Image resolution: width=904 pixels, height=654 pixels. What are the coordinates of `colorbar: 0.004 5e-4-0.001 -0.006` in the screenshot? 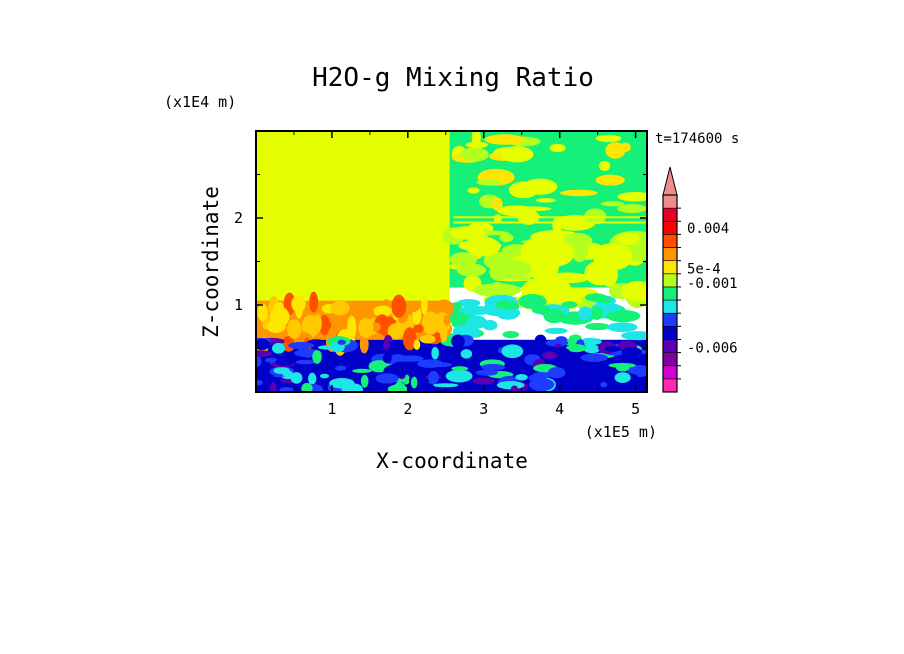 It's located at (700, 279).